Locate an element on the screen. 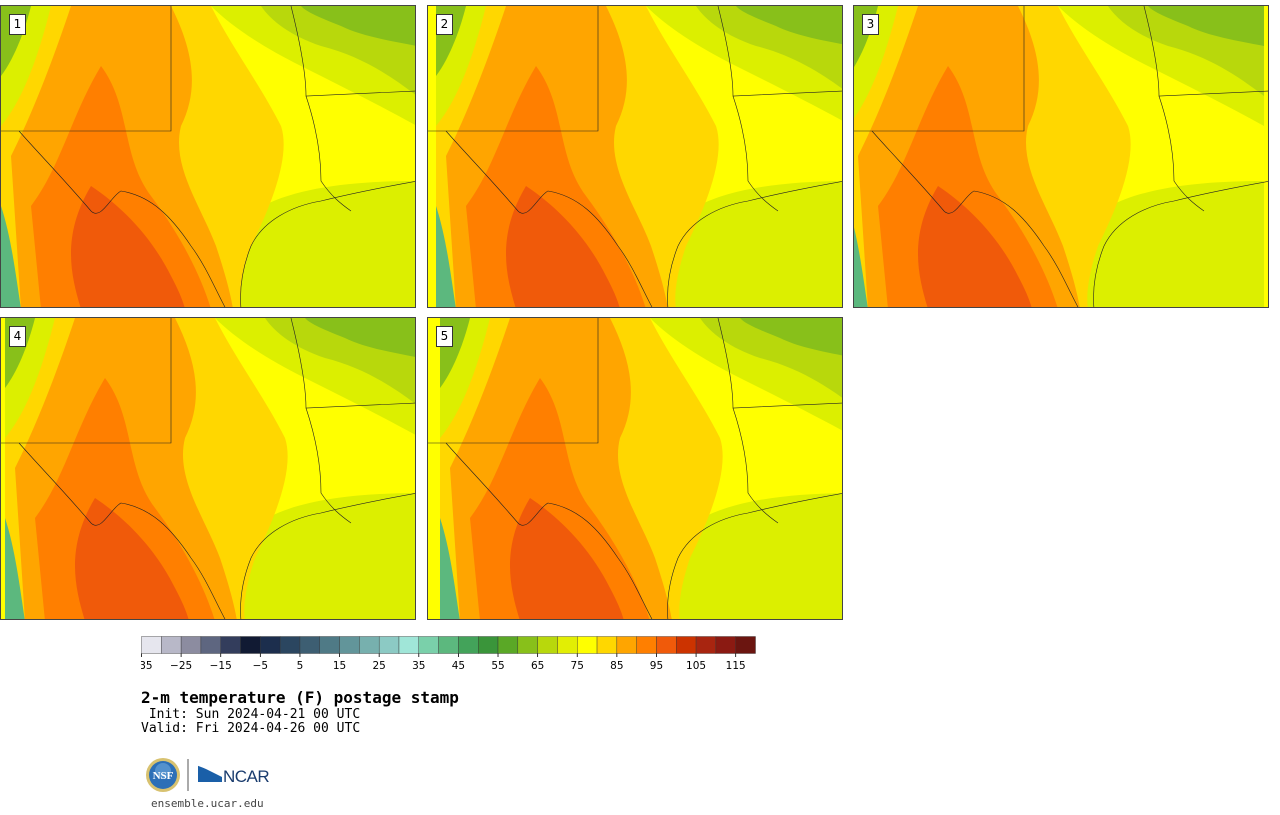 The image size is (1280, 815). ncar-logo-text: NCAR is located at coordinates (246, 776).